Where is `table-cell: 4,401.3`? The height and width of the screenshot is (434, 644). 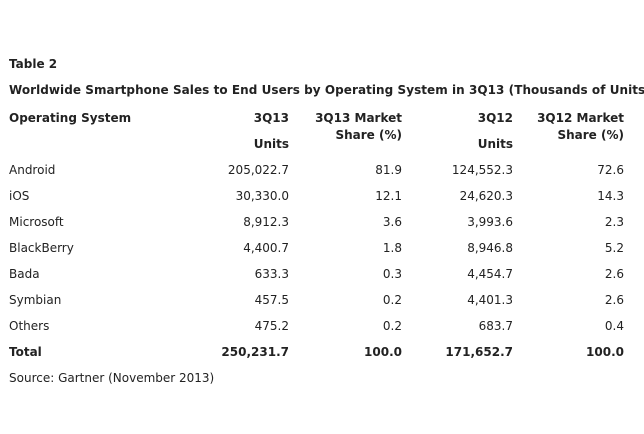 table-cell: 4,401.3 is located at coordinates (490, 300).